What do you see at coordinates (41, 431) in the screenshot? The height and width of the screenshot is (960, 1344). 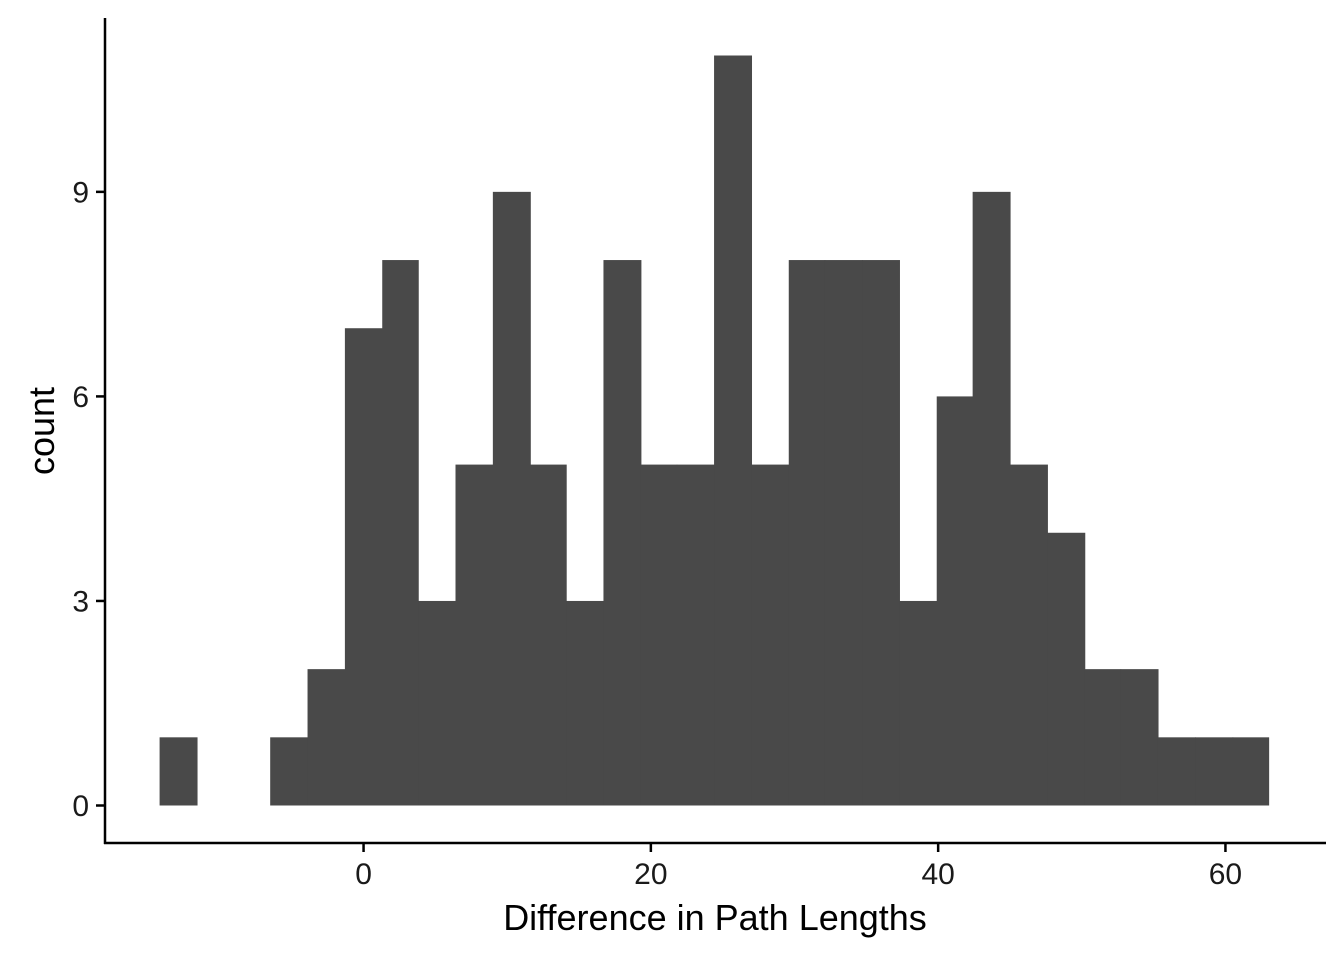 I see `y-axis-title: count` at bounding box center [41, 431].